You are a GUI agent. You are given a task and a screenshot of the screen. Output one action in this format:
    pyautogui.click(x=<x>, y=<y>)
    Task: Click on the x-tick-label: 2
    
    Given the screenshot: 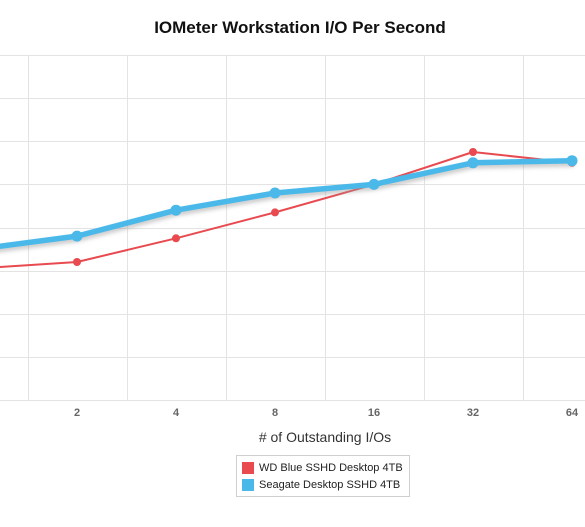 What is the action you would take?
    pyautogui.click(x=77, y=413)
    